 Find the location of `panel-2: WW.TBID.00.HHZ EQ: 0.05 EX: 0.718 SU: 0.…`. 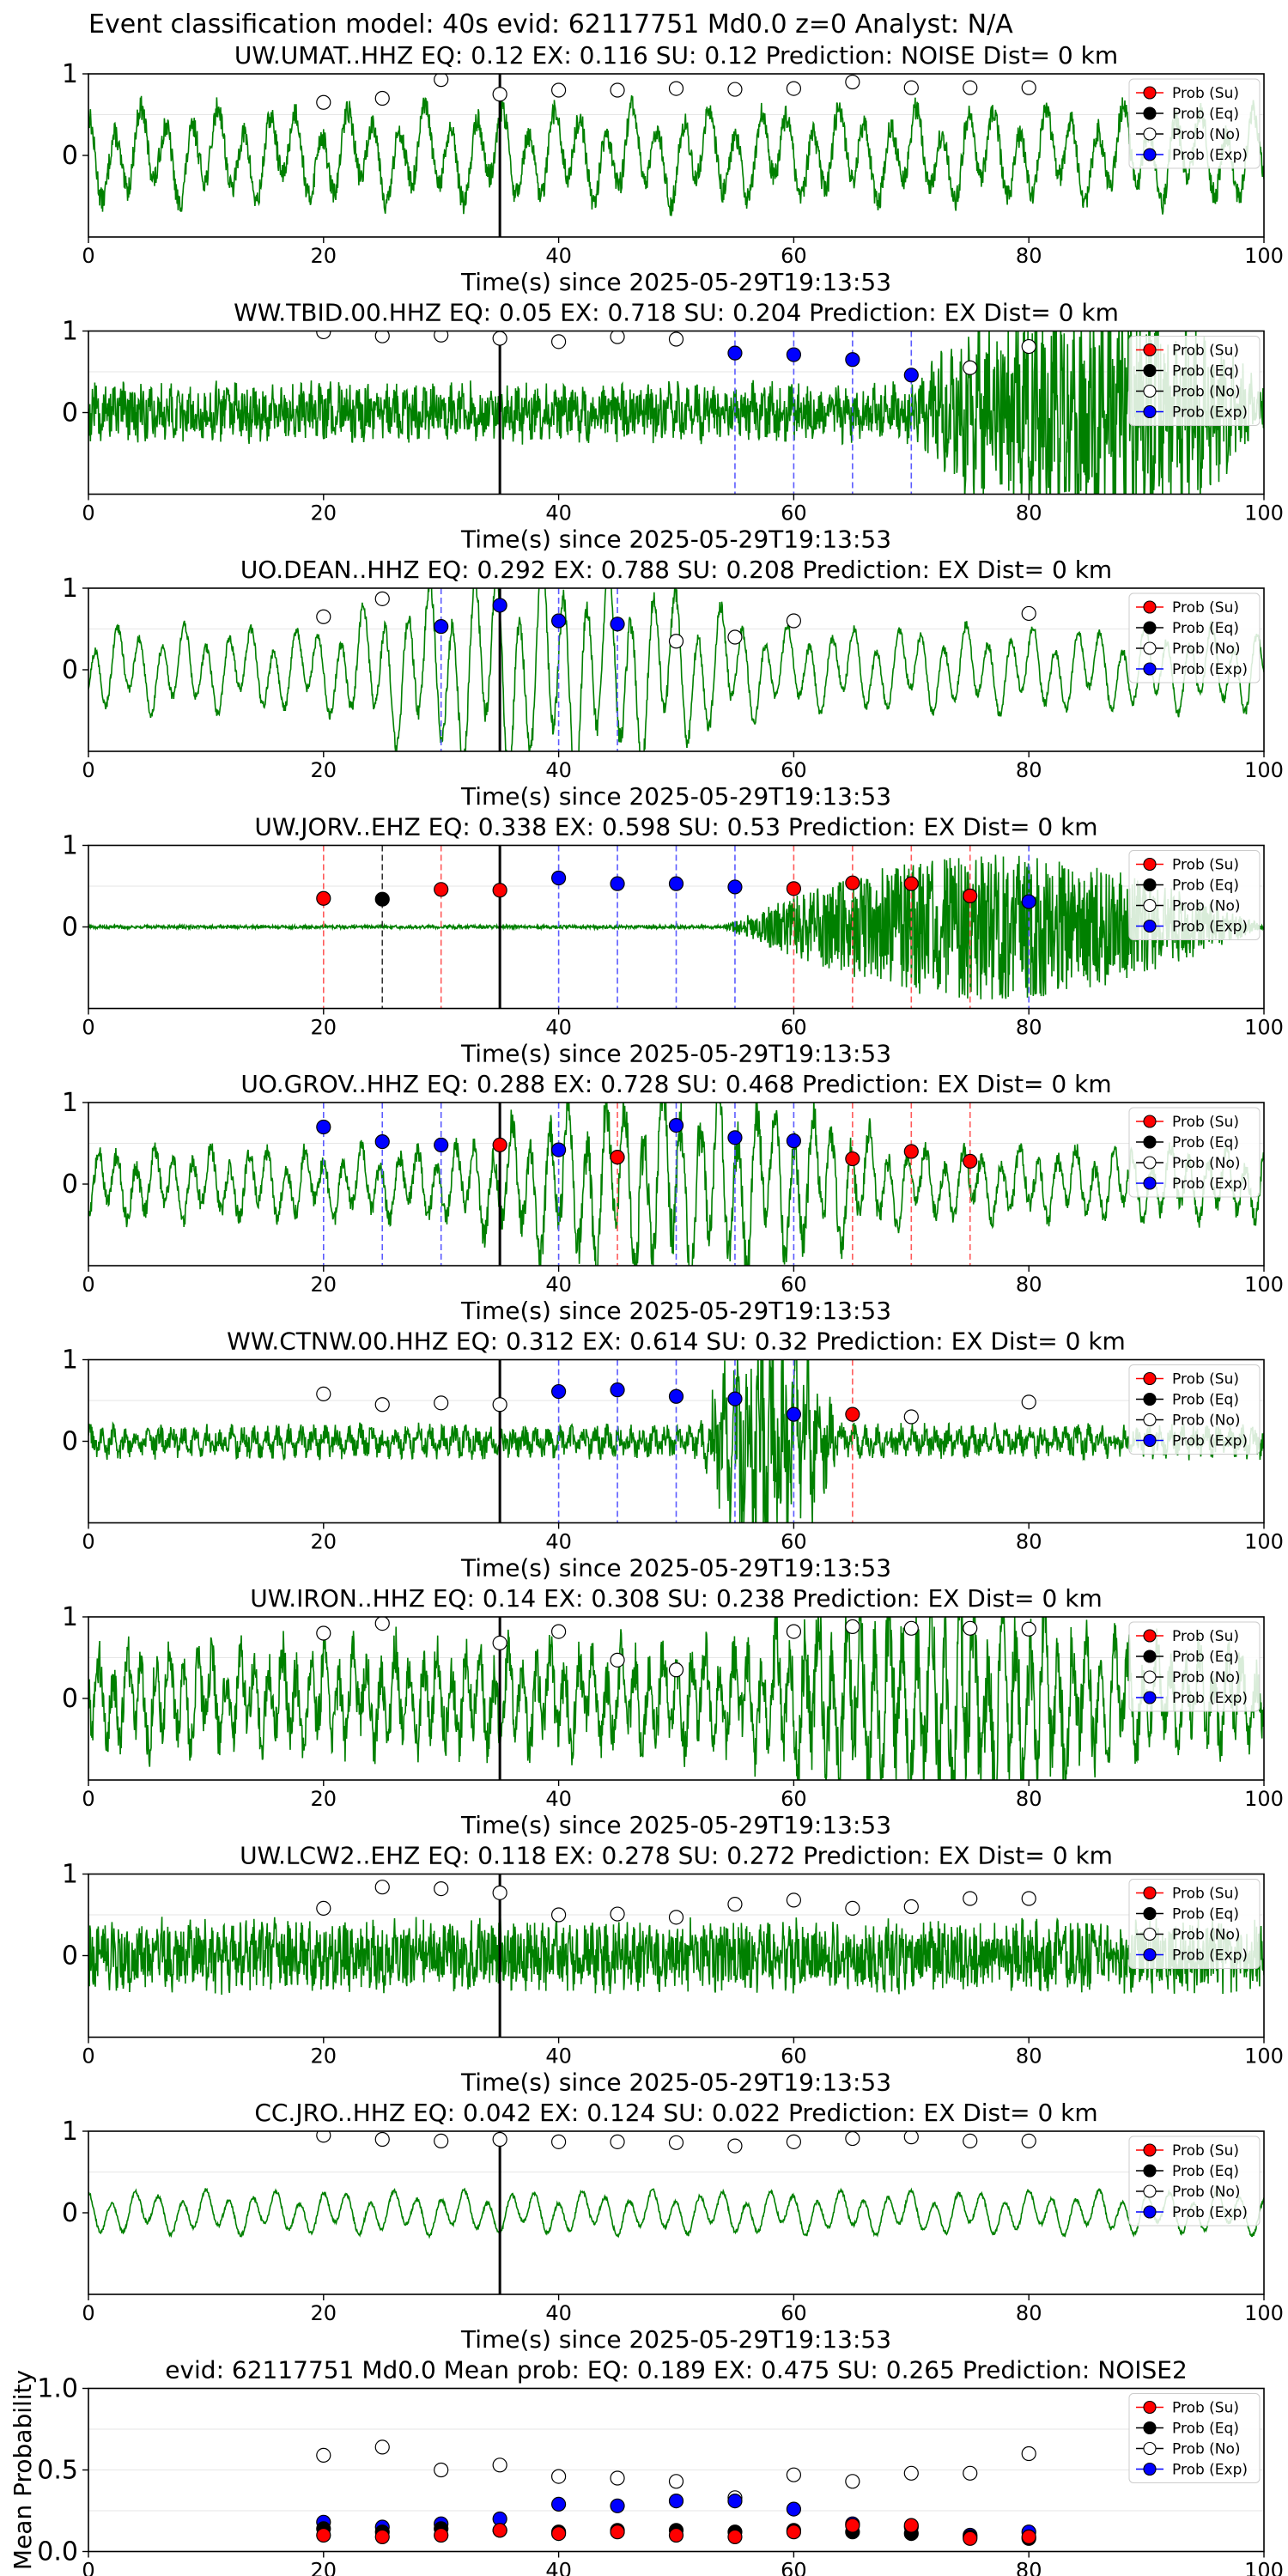

panel-2: WW.TBID.00.HHZ EQ: 0.05 EX: 0.718 SU: 0.… is located at coordinates (673, 426).